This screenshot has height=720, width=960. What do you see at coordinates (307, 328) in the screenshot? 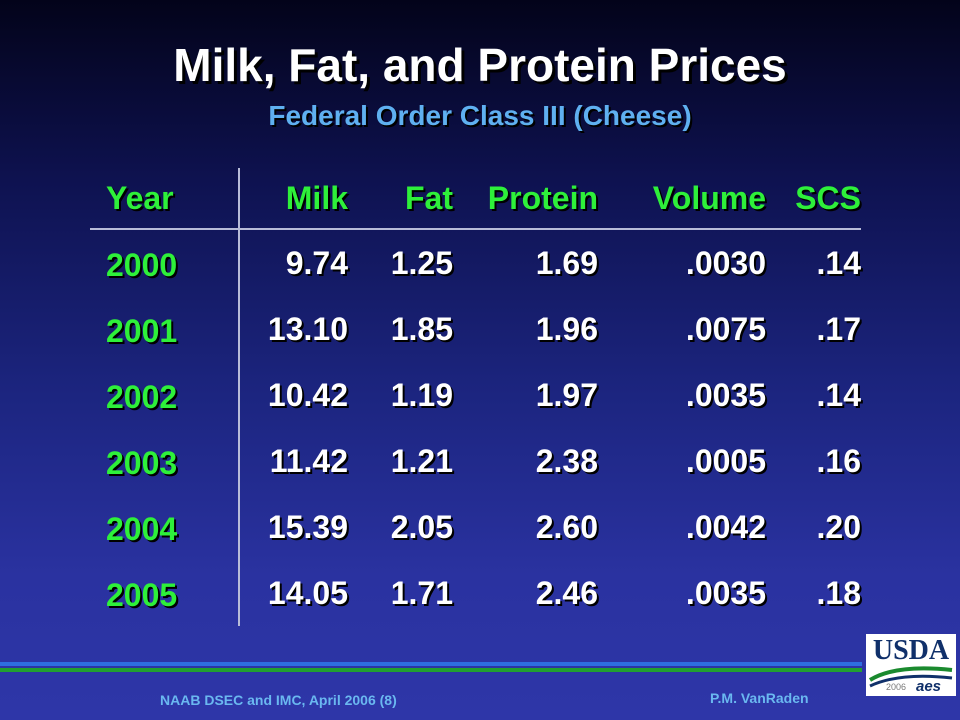
I see `cell-milk: 13.10` at bounding box center [307, 328].